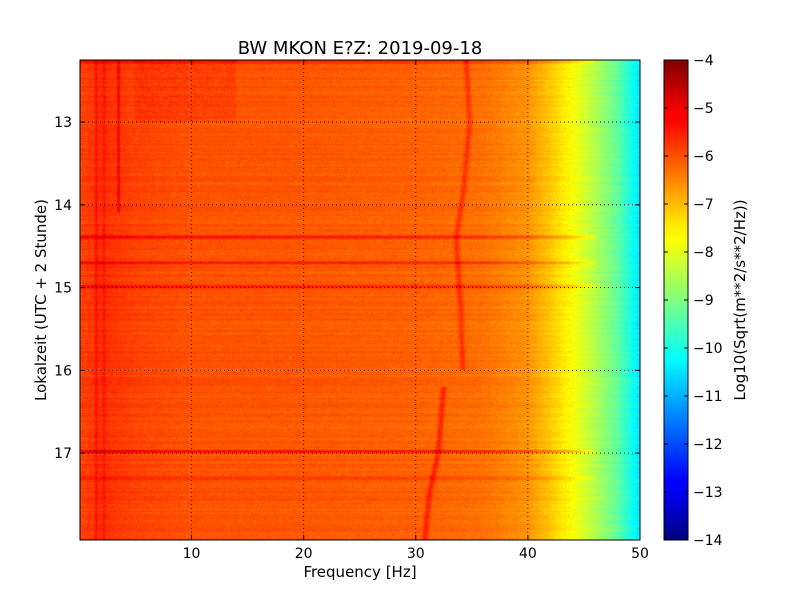  Describe the element at coordinates (708, 541) in the screenshot. I see `colorbar-tick-label: −14` at that location.